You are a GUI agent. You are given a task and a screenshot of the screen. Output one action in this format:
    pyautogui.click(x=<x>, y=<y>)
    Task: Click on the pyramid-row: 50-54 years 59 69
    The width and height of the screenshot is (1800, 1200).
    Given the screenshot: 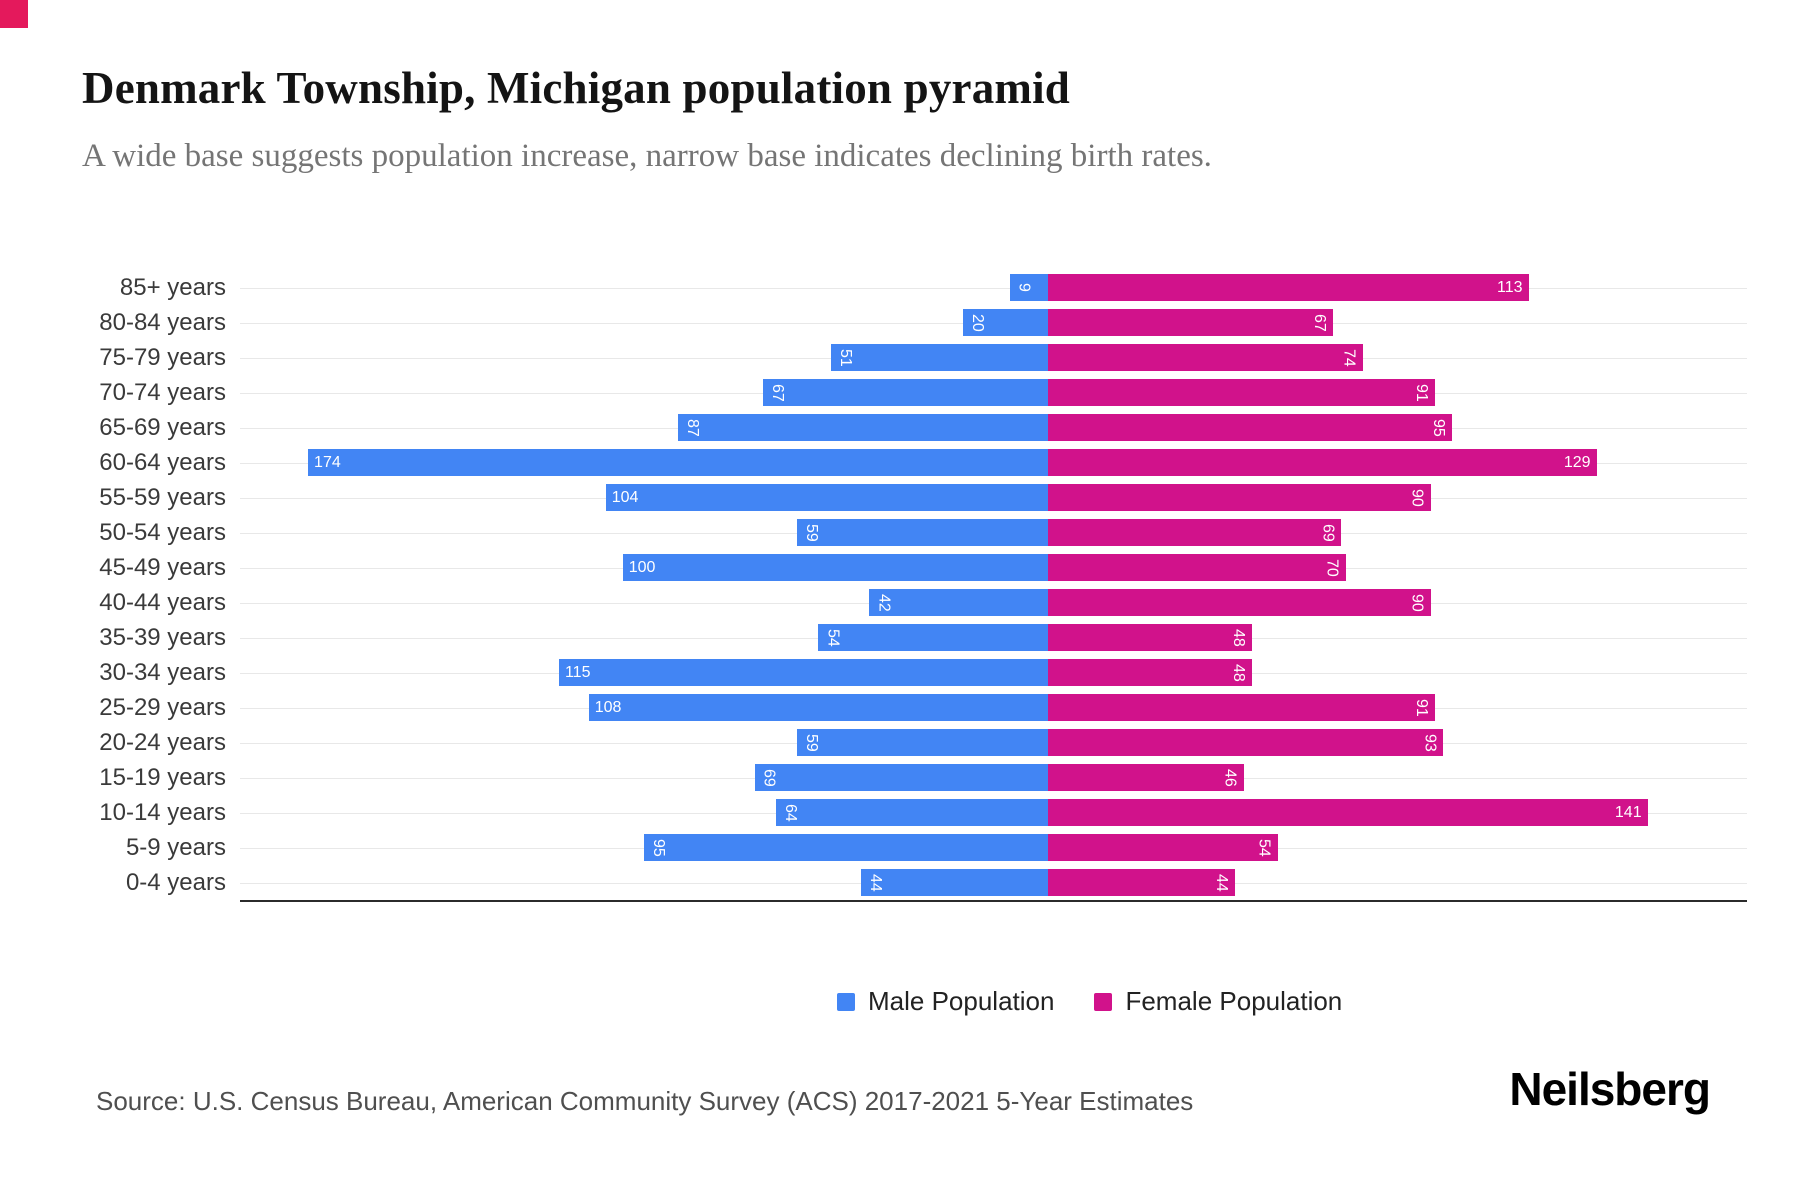 What is the action you would take?
    pyautogui.click(x=873, y=532)
    